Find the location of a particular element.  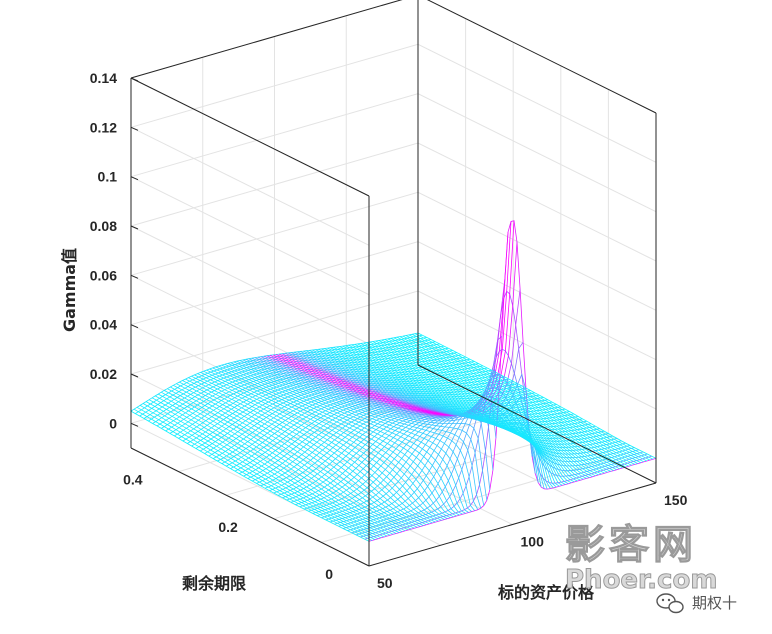

watermark-brand: 影客网 is located at coordinates (631, 545).